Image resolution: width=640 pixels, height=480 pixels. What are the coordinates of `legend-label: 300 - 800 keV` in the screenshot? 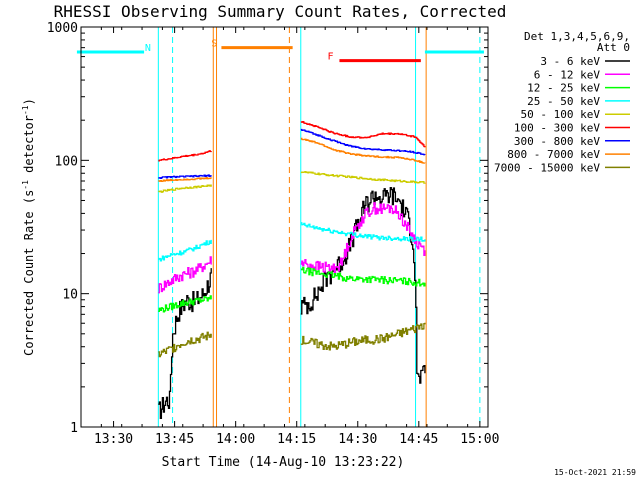 It's located at (557, 141).